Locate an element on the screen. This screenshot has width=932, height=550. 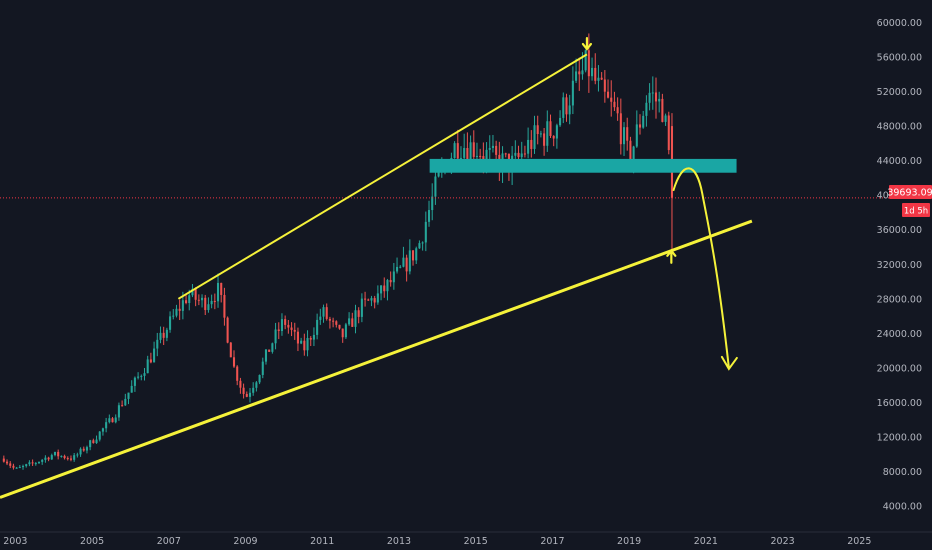
touch-arrow-icon is located at coordinates (671, 256).